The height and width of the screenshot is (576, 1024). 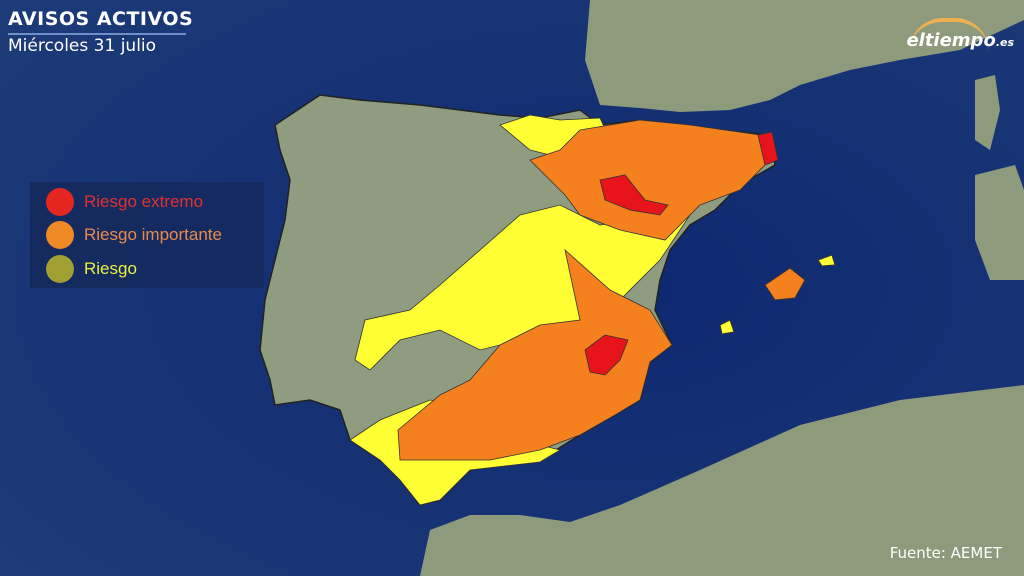 I want to click on balearic-mallorca, so click(x=785, y=284).